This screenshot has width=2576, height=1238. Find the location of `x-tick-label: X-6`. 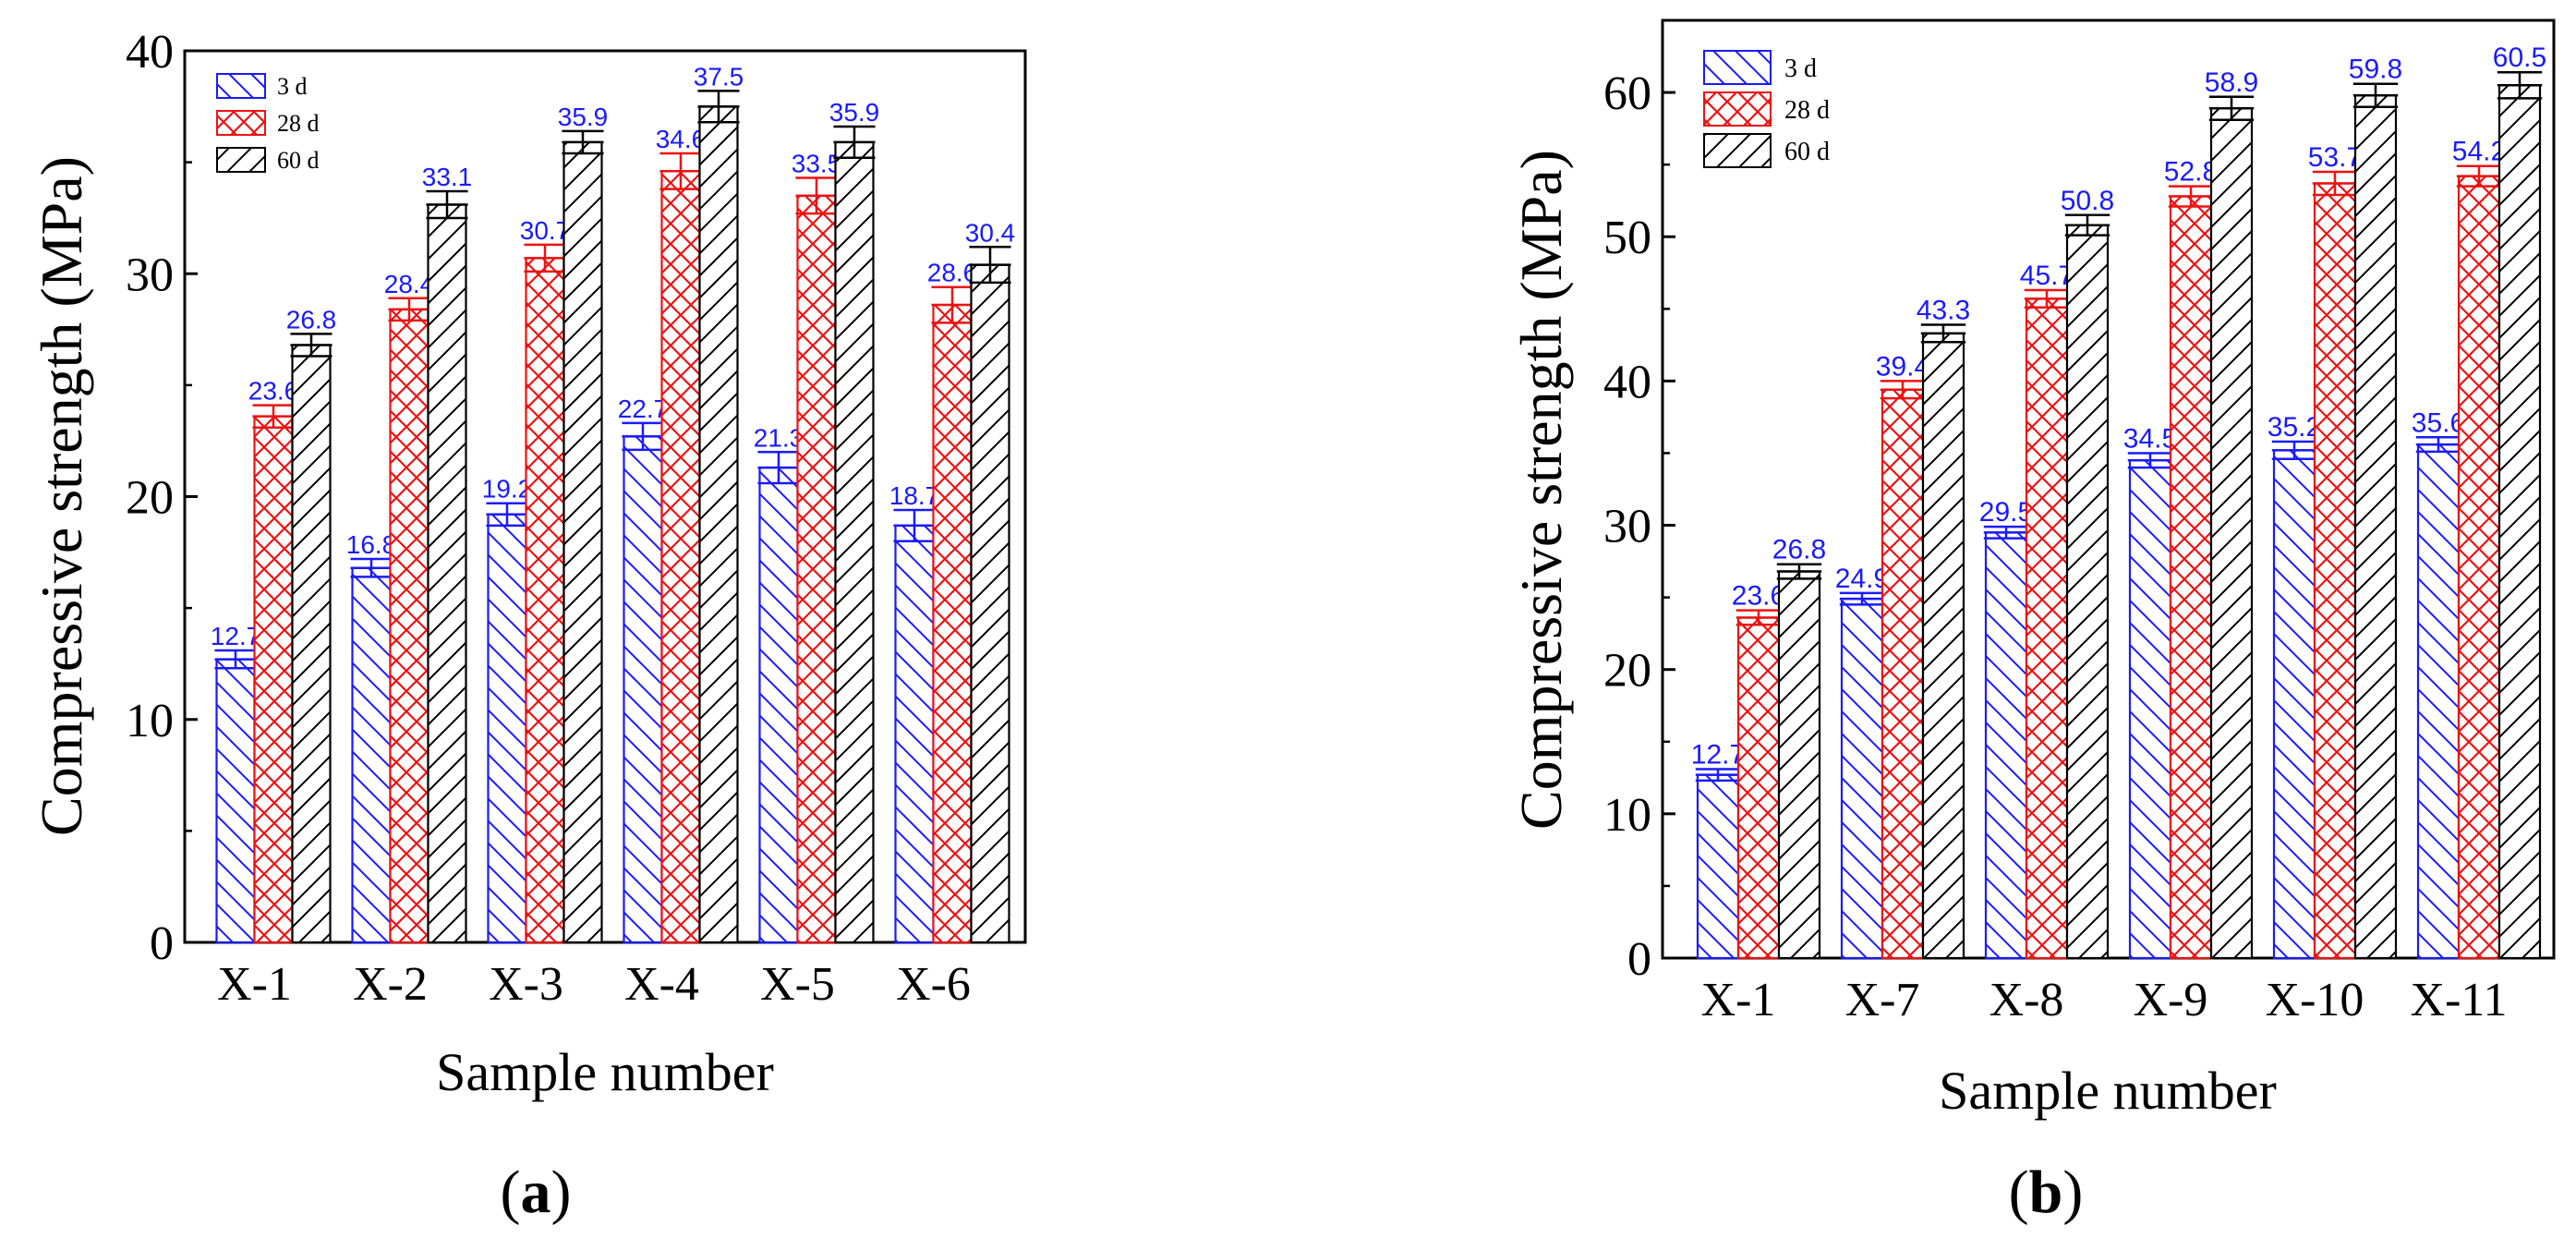

x-tick-label: X-6 is located at coordinates (933, 984).